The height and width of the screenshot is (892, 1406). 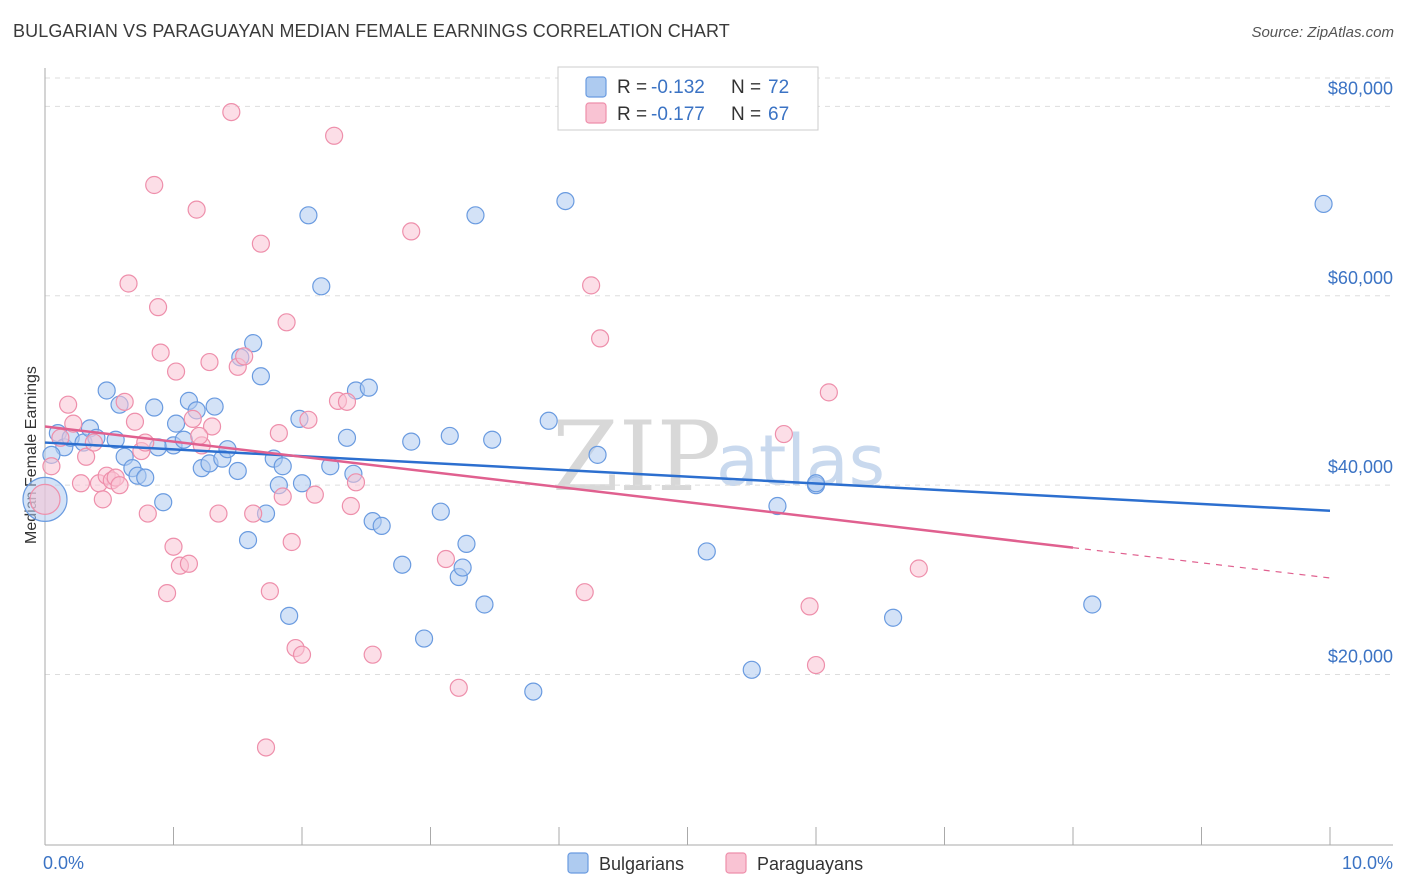 What do you see at coordinates (746, 87) in the screenshot?
I see `legend-n-label-bulgarians: N =` at bounding box center [746, 87].